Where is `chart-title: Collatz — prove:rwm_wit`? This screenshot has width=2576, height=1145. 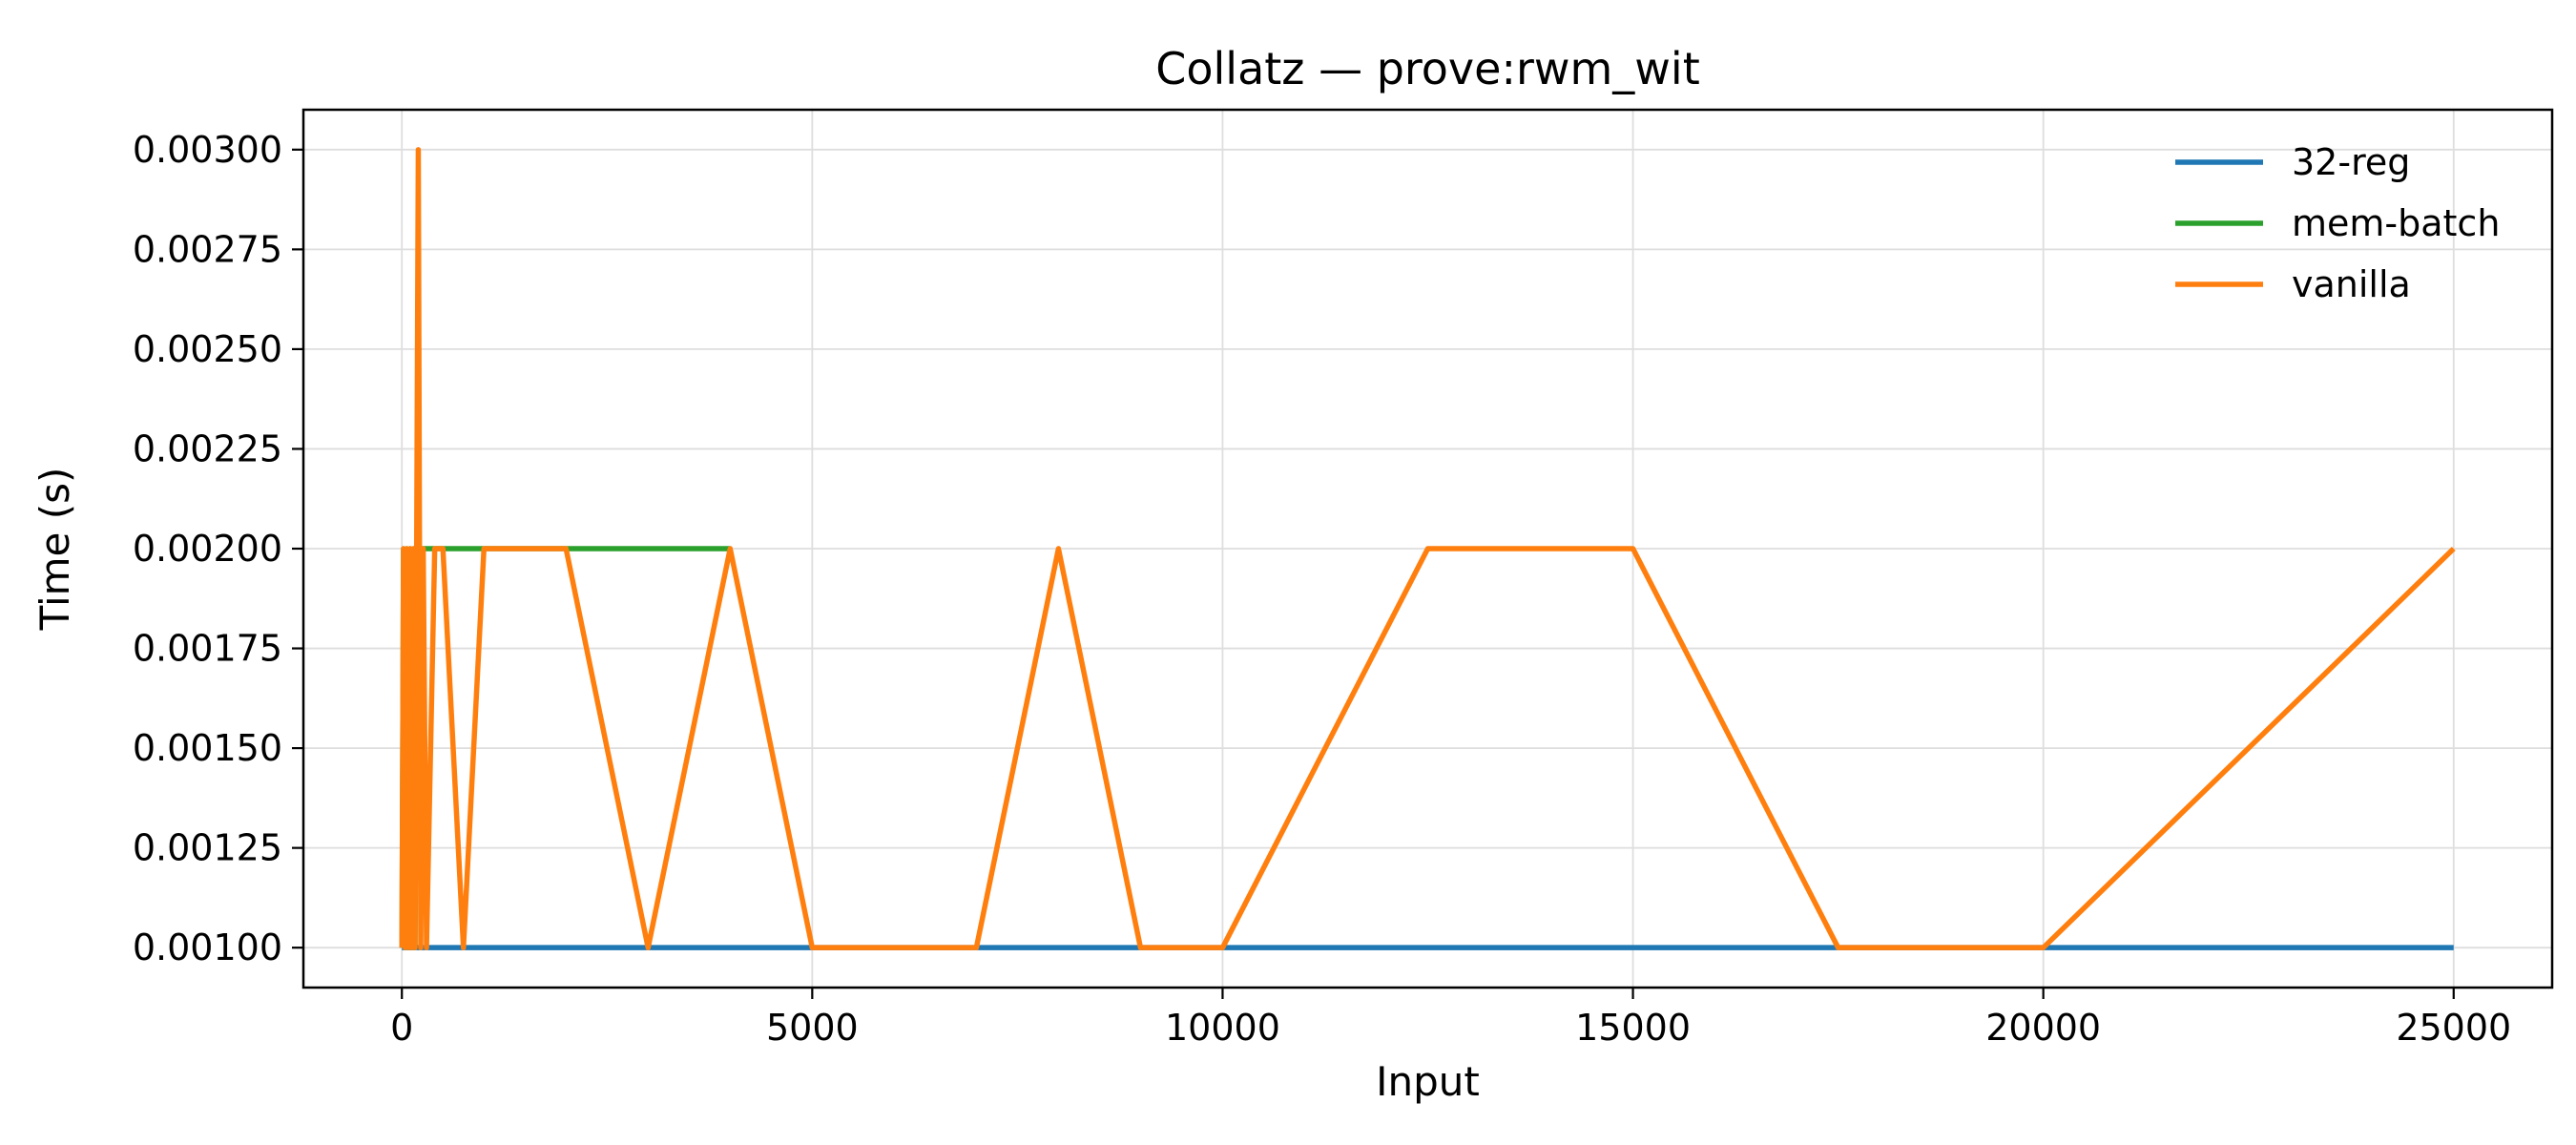
chart-title: Collatz — prove:rwm_wit is located at coordinates (1427, 69).